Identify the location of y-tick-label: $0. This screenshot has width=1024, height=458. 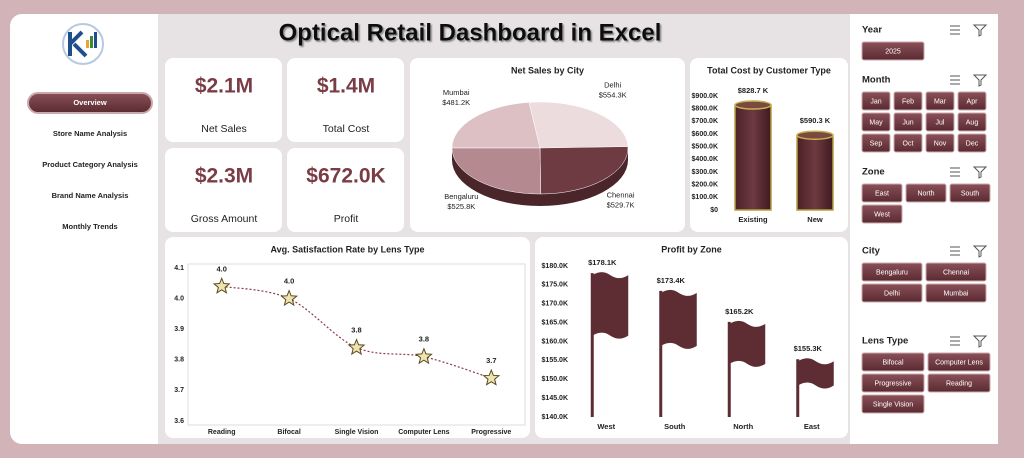
(714, 210).